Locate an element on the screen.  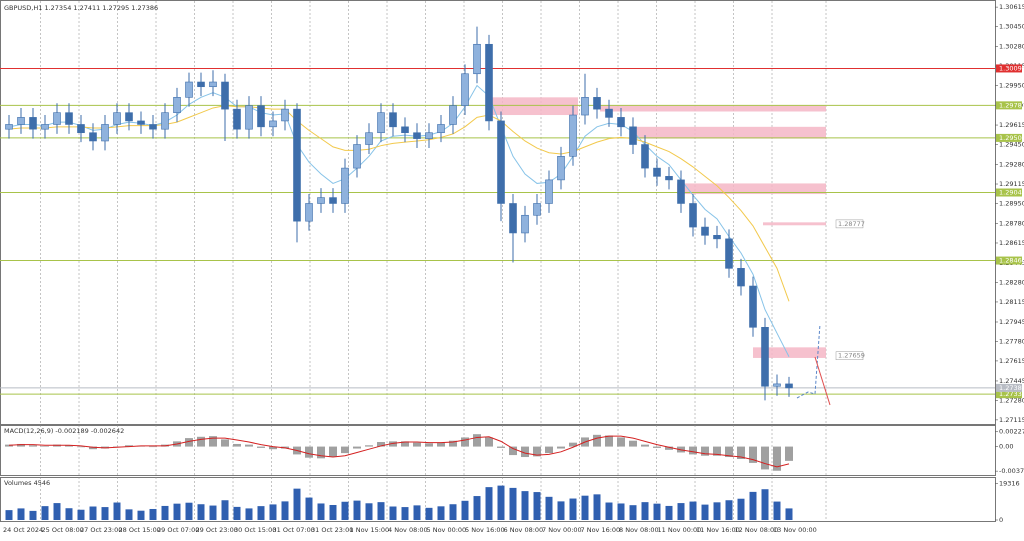
level-label: 1.29782 is located at coordinates (1011, 105).